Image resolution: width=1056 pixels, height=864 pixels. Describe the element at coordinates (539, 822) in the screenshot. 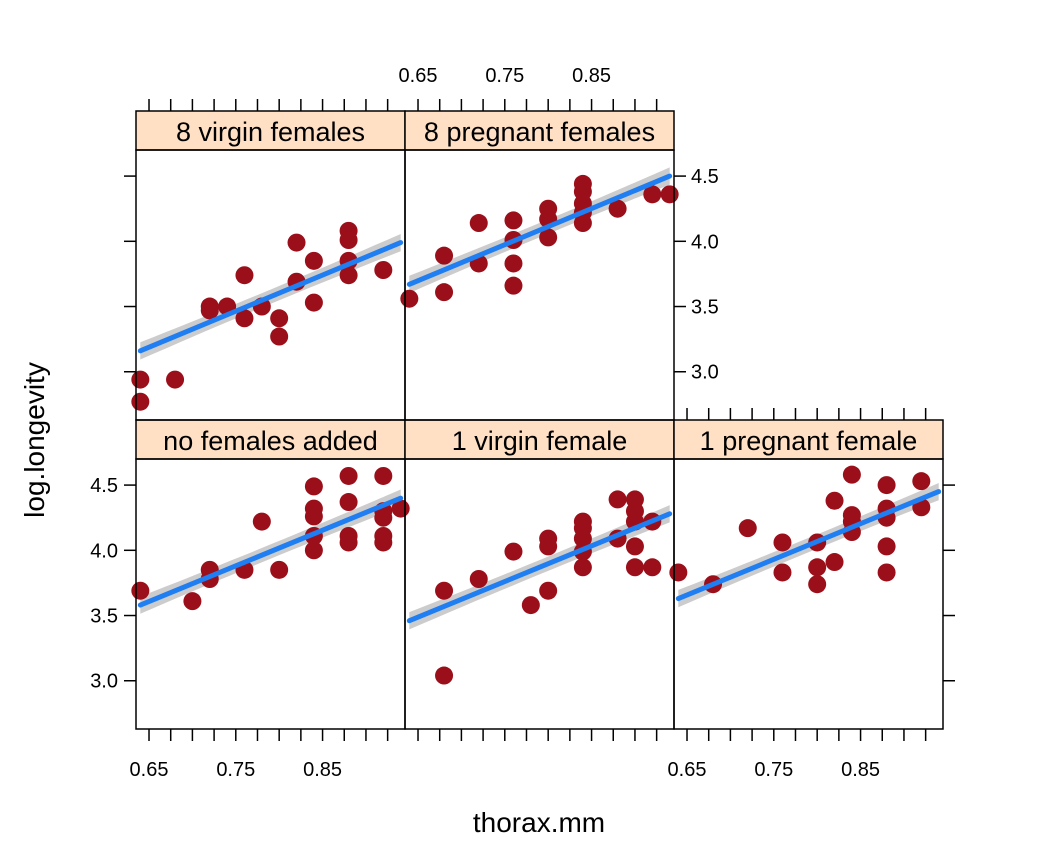

I see `x-axis-title: thorax.mm` at that location.